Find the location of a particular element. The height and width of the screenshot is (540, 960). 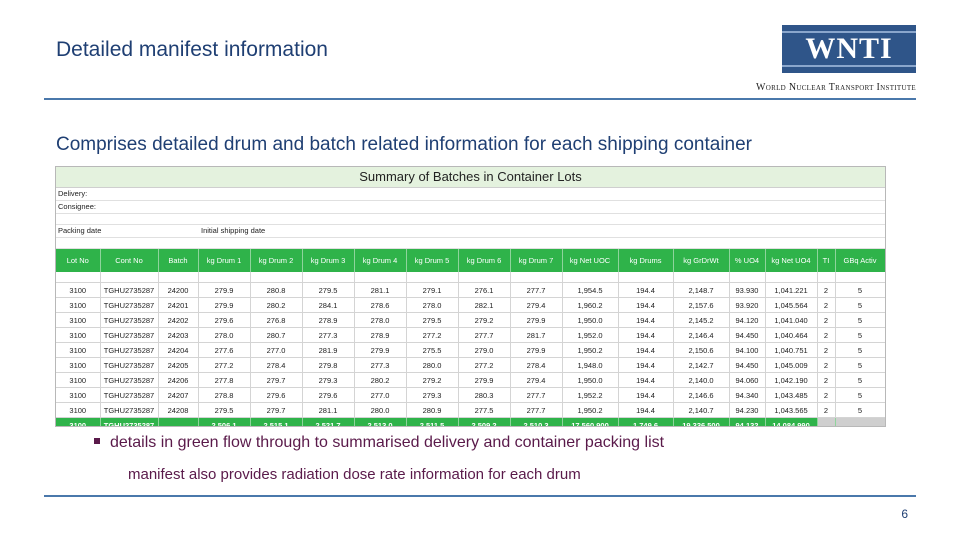

totals-cell: 19,336.500 is located at coordinates (701, 421).